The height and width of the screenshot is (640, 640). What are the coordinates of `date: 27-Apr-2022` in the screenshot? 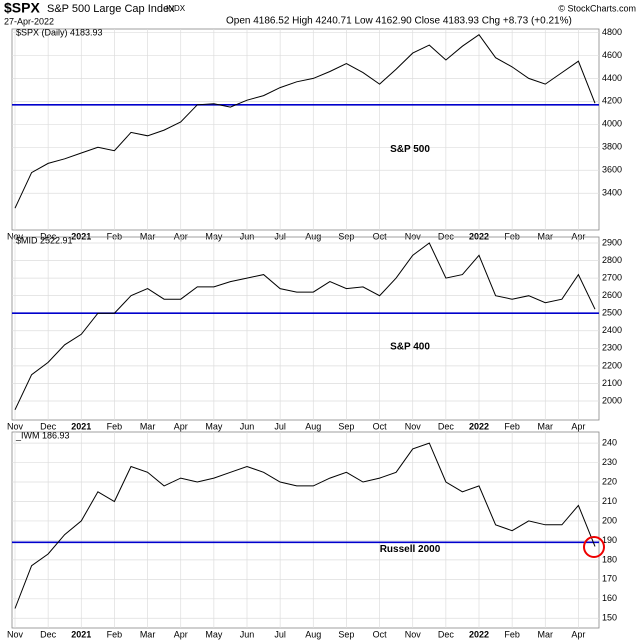 It's located at (29, 21).